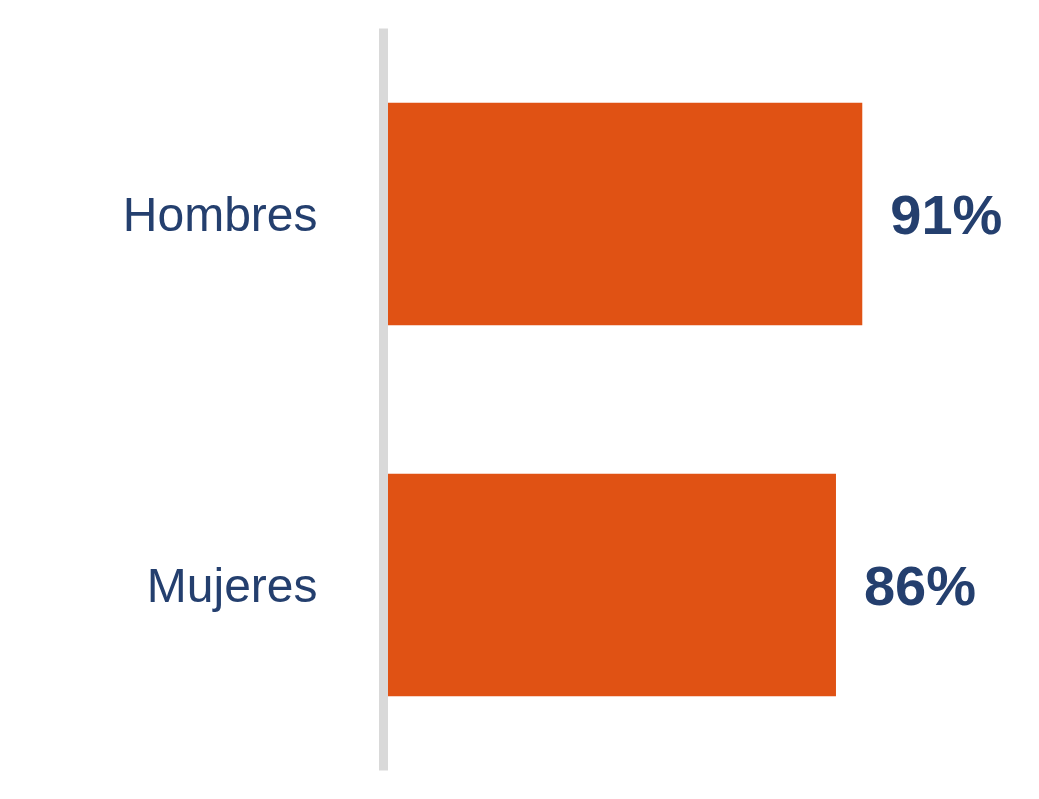  Describe the element at coordinates (232, 585) in the screenshot. I see `y-tick-label: Mujeres` at that location.